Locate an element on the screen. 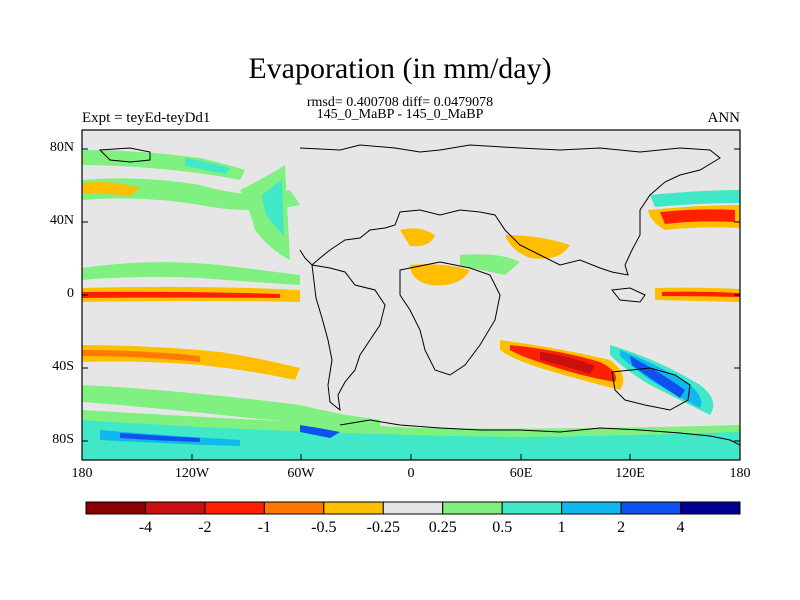 Image resolution: width=800 pixels, height=600 pixels. field-north-atlantic-cyan is located at coordinates (273, 207).